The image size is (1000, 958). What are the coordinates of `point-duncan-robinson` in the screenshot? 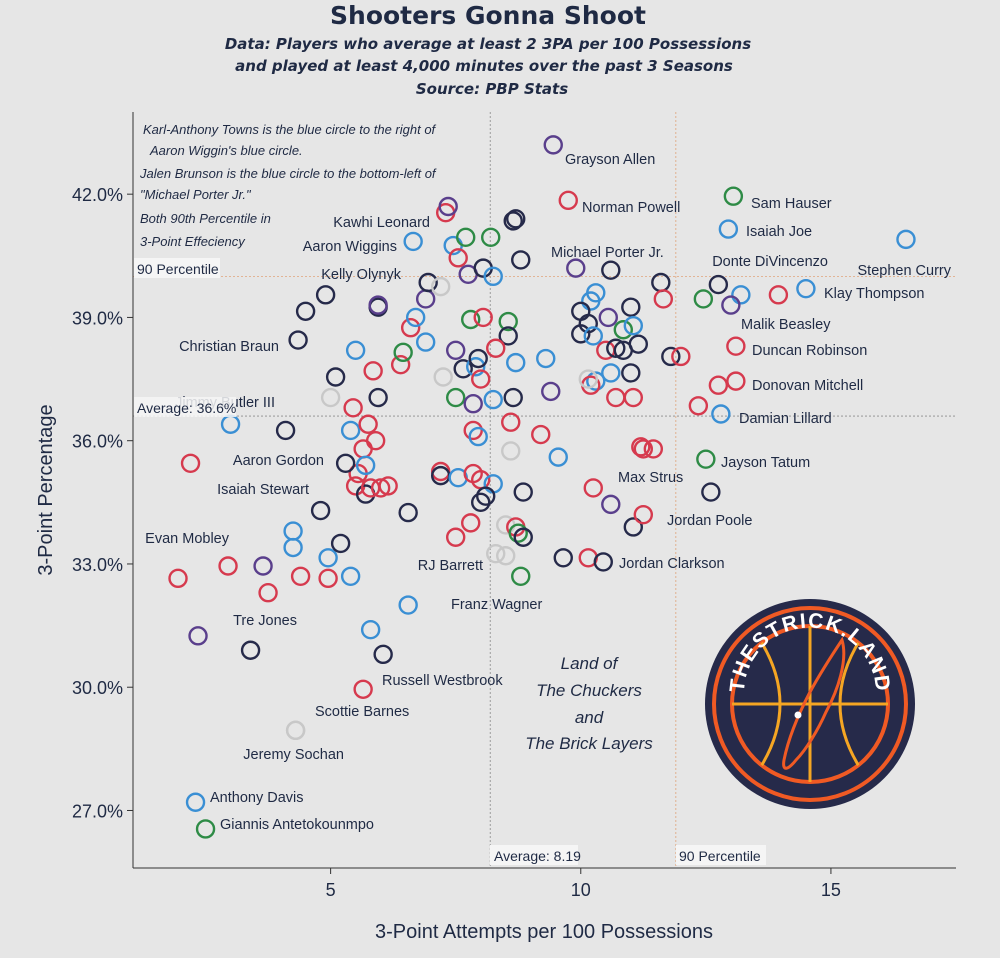 It's located at (736, 346).